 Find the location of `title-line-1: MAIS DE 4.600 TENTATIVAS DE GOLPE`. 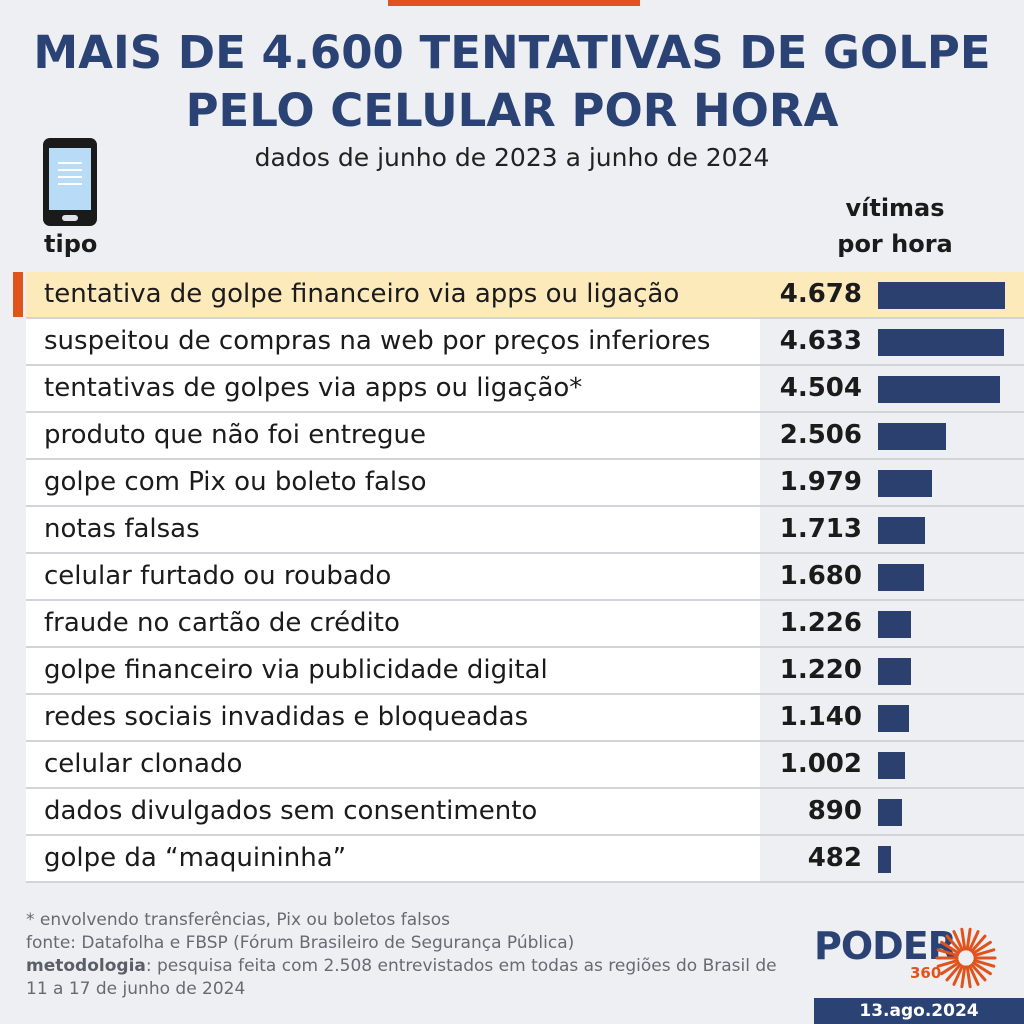

title-line-1: MAIS DE 4.600 TENTATIVAS DE GOLPE is located at coordinates (512, 52).